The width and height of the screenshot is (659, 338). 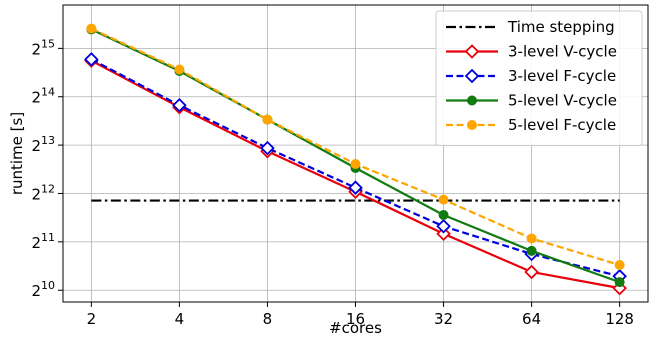 I want to click on y-ticks: 210 211 212 213 214 215, so click(x=47, y=168).